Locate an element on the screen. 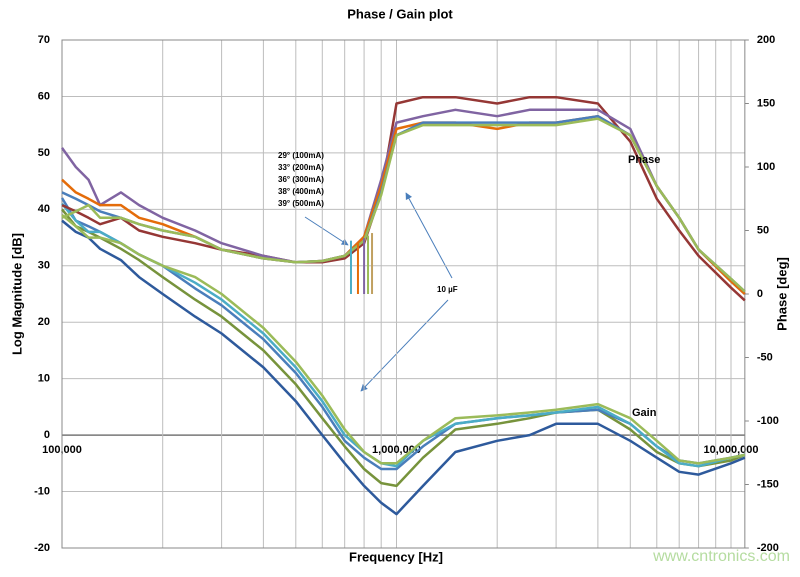 The width and height of the screenshot is (800, 577). y2-tick-label: 50 is located at coordinates (763, 230).